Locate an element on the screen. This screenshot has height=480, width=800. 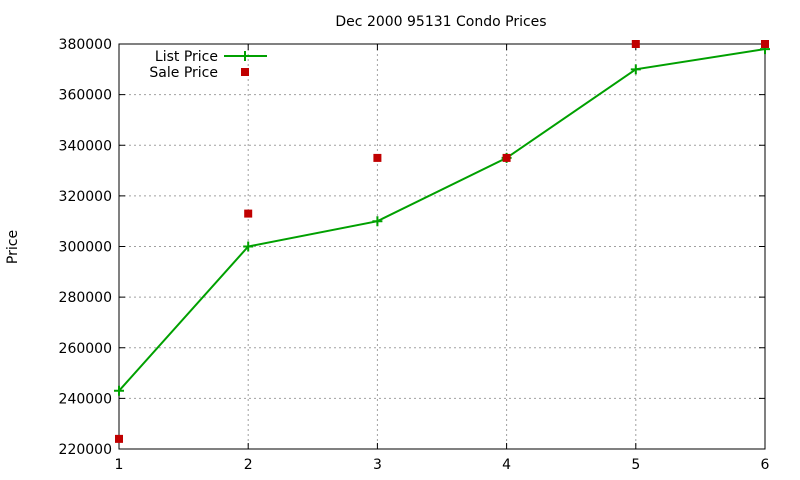
y-tick-label: 380000 is located at coordinates (85, 45).